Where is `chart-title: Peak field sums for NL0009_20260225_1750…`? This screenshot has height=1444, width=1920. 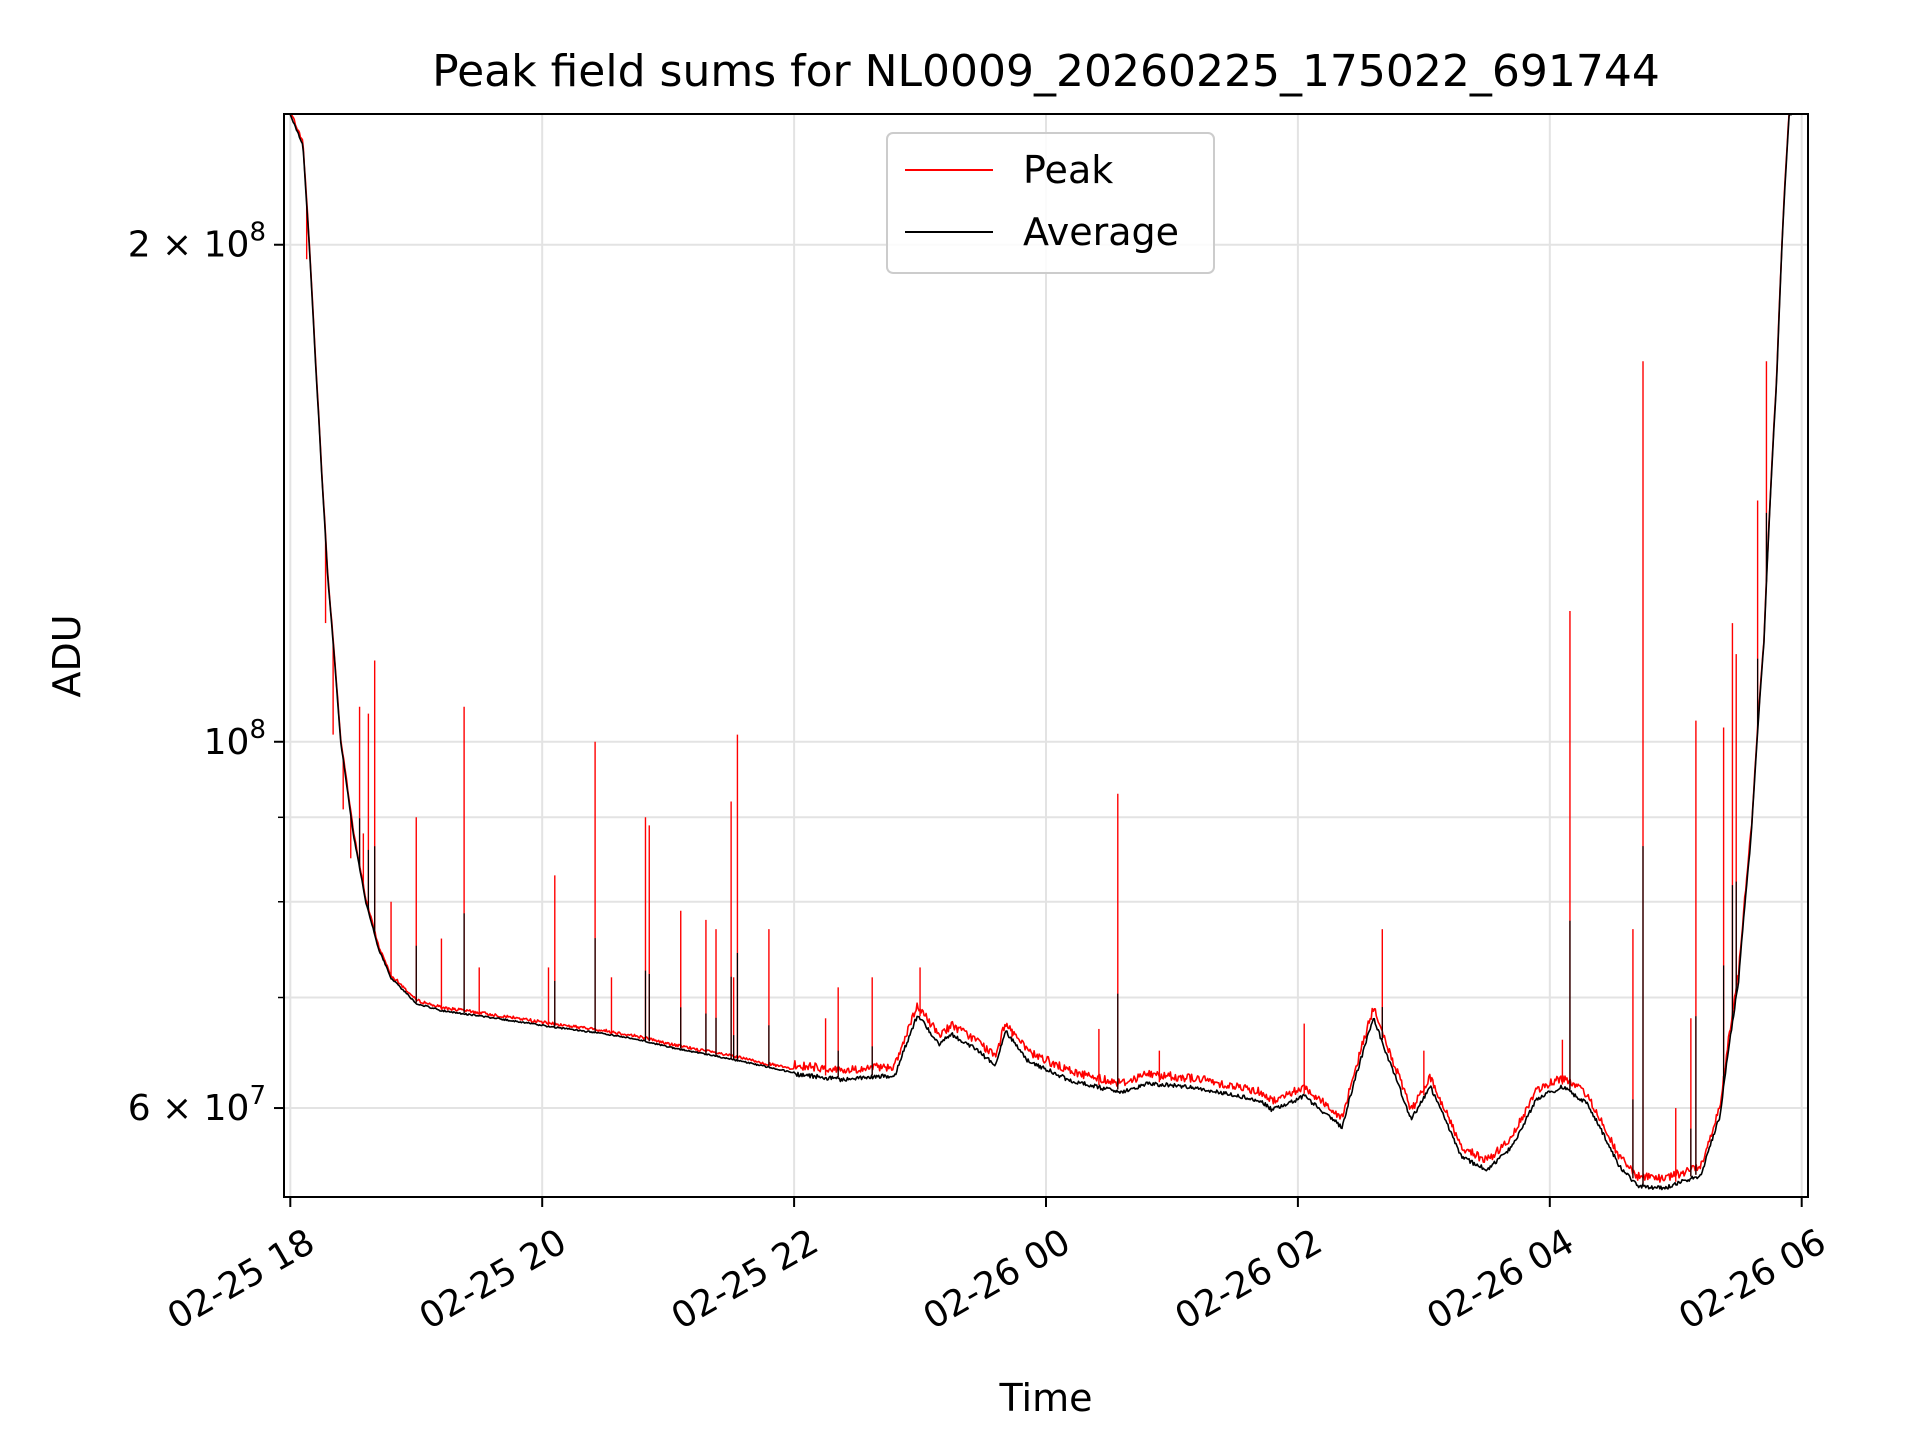 chart-title: Peak field sums for NL0009_20260225_1750… is located at coordinates (1046, 71).